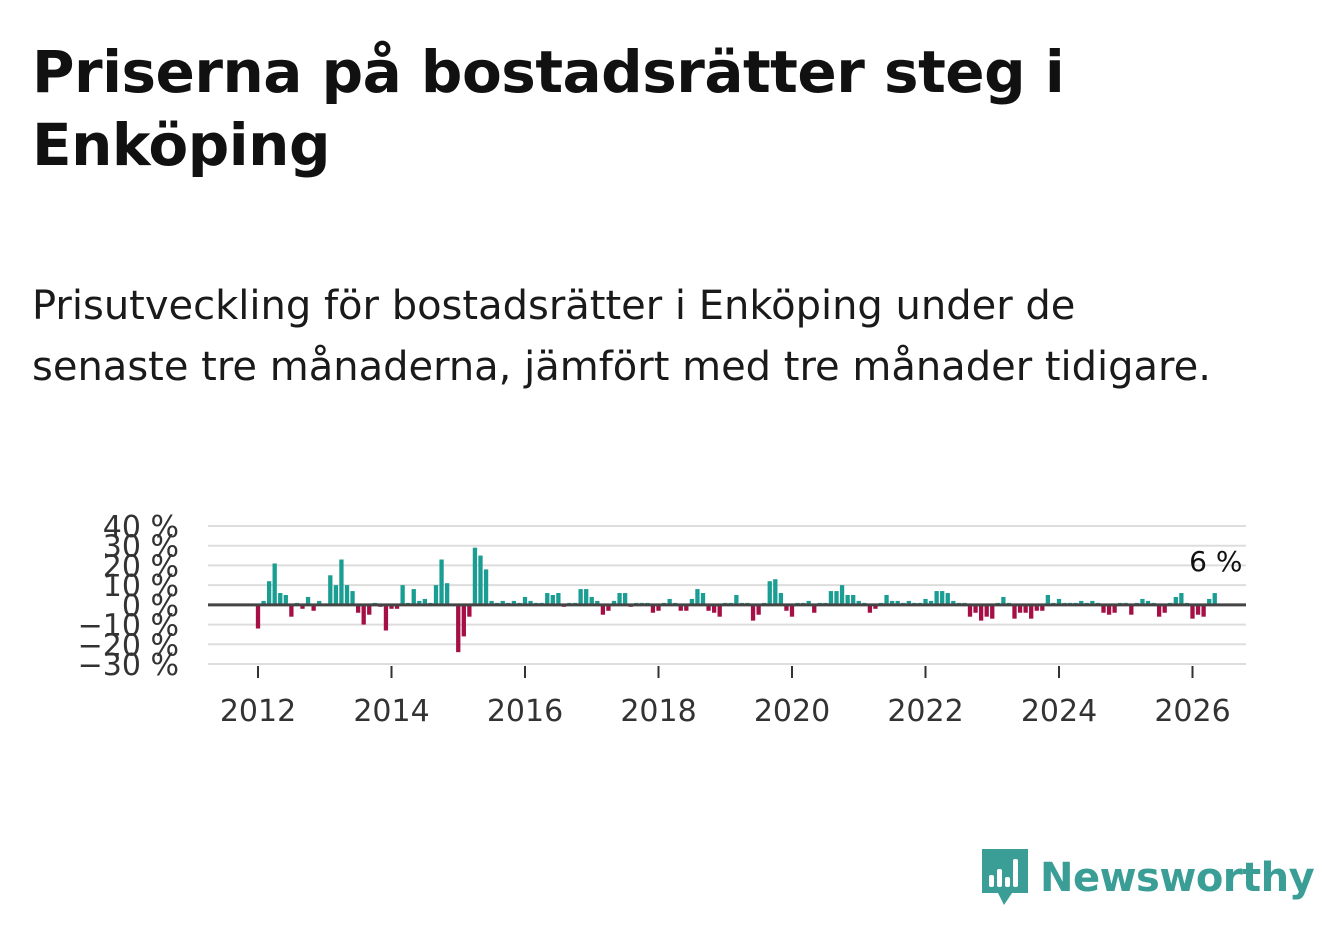  What do you see at coordinates (141, 586) in the screenshot?
I see `y-tick-label: 10 %` at bounding box center [141, 586].